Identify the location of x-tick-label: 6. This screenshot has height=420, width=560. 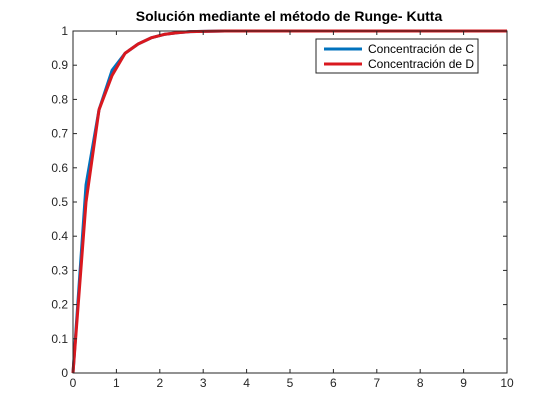
(333, 383).